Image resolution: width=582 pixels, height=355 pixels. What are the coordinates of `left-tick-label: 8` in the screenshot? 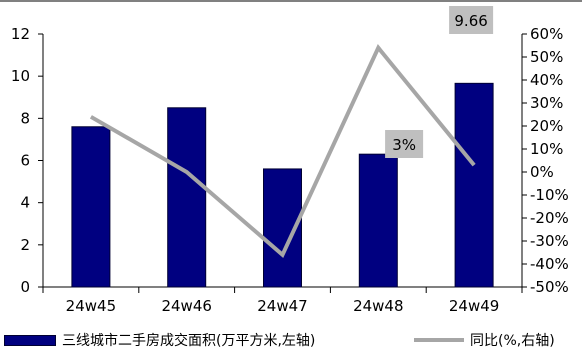 It's located at (25, 118).